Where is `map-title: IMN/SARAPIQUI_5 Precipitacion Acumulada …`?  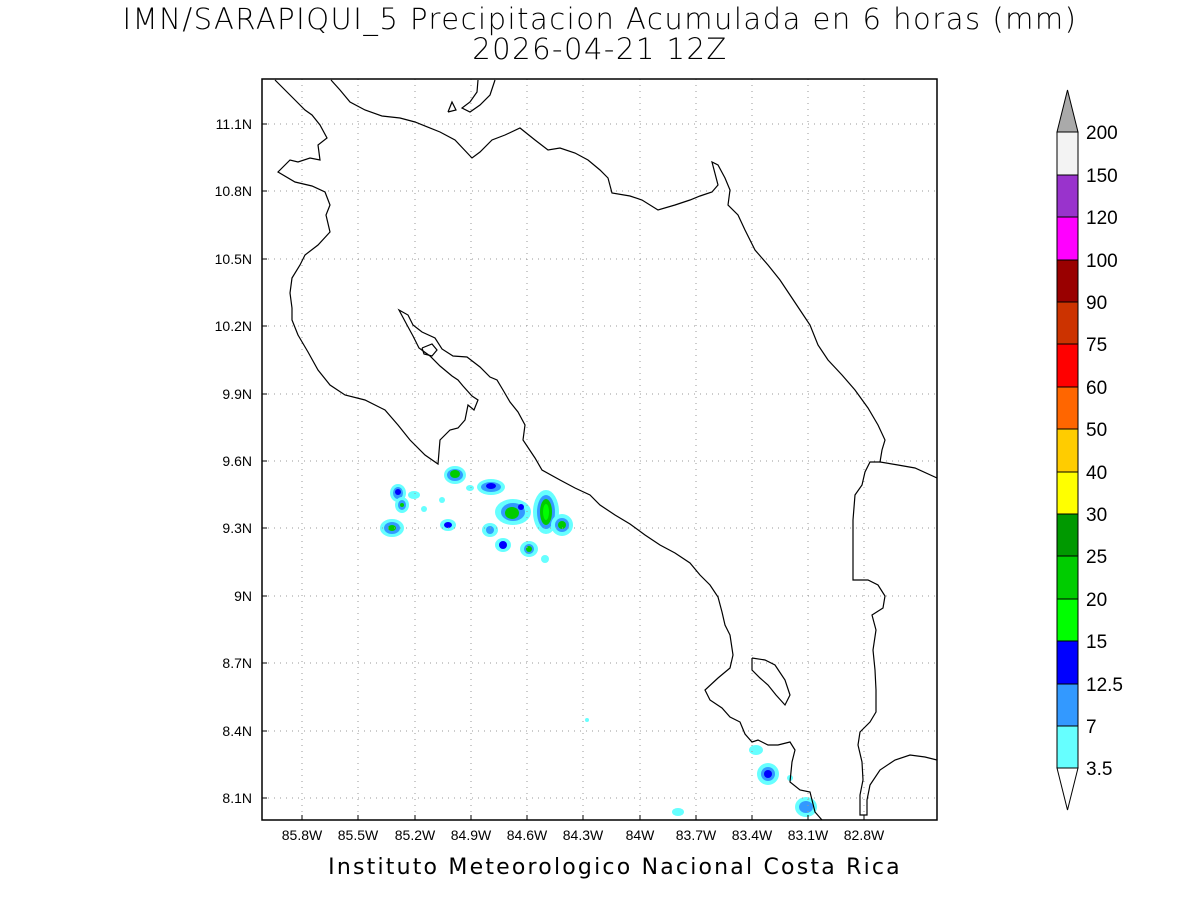
map-title: IMN/SARAPIQUI_5 Precipitacion Acumulada … is located at coordinates (600, 19).